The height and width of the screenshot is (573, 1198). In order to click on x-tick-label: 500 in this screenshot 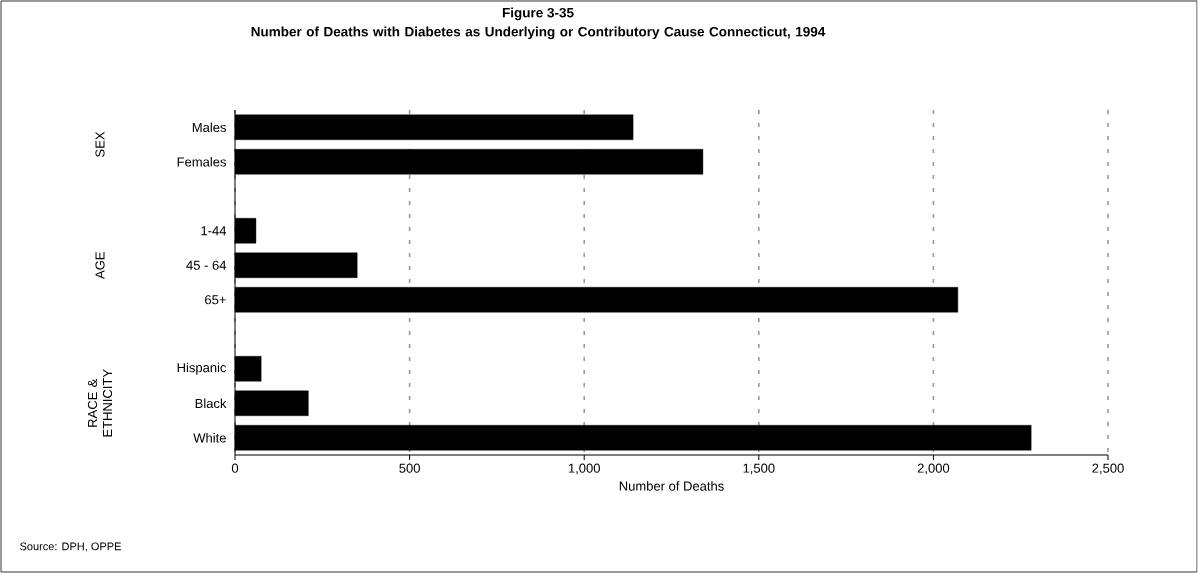, I will do `click(409, 468)`.